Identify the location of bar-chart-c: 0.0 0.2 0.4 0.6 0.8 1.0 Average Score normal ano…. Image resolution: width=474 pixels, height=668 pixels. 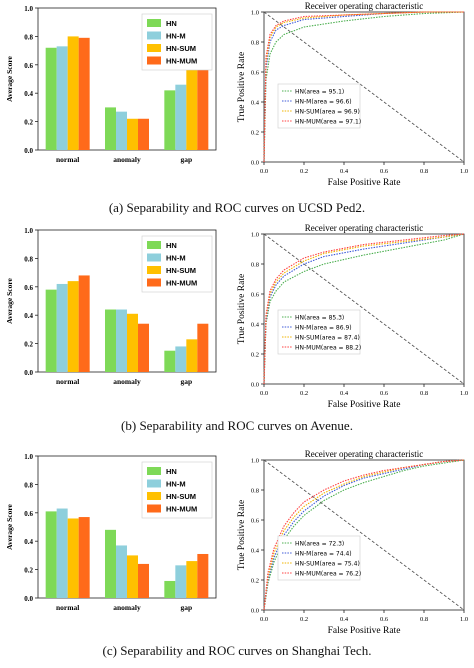
(111, 532).